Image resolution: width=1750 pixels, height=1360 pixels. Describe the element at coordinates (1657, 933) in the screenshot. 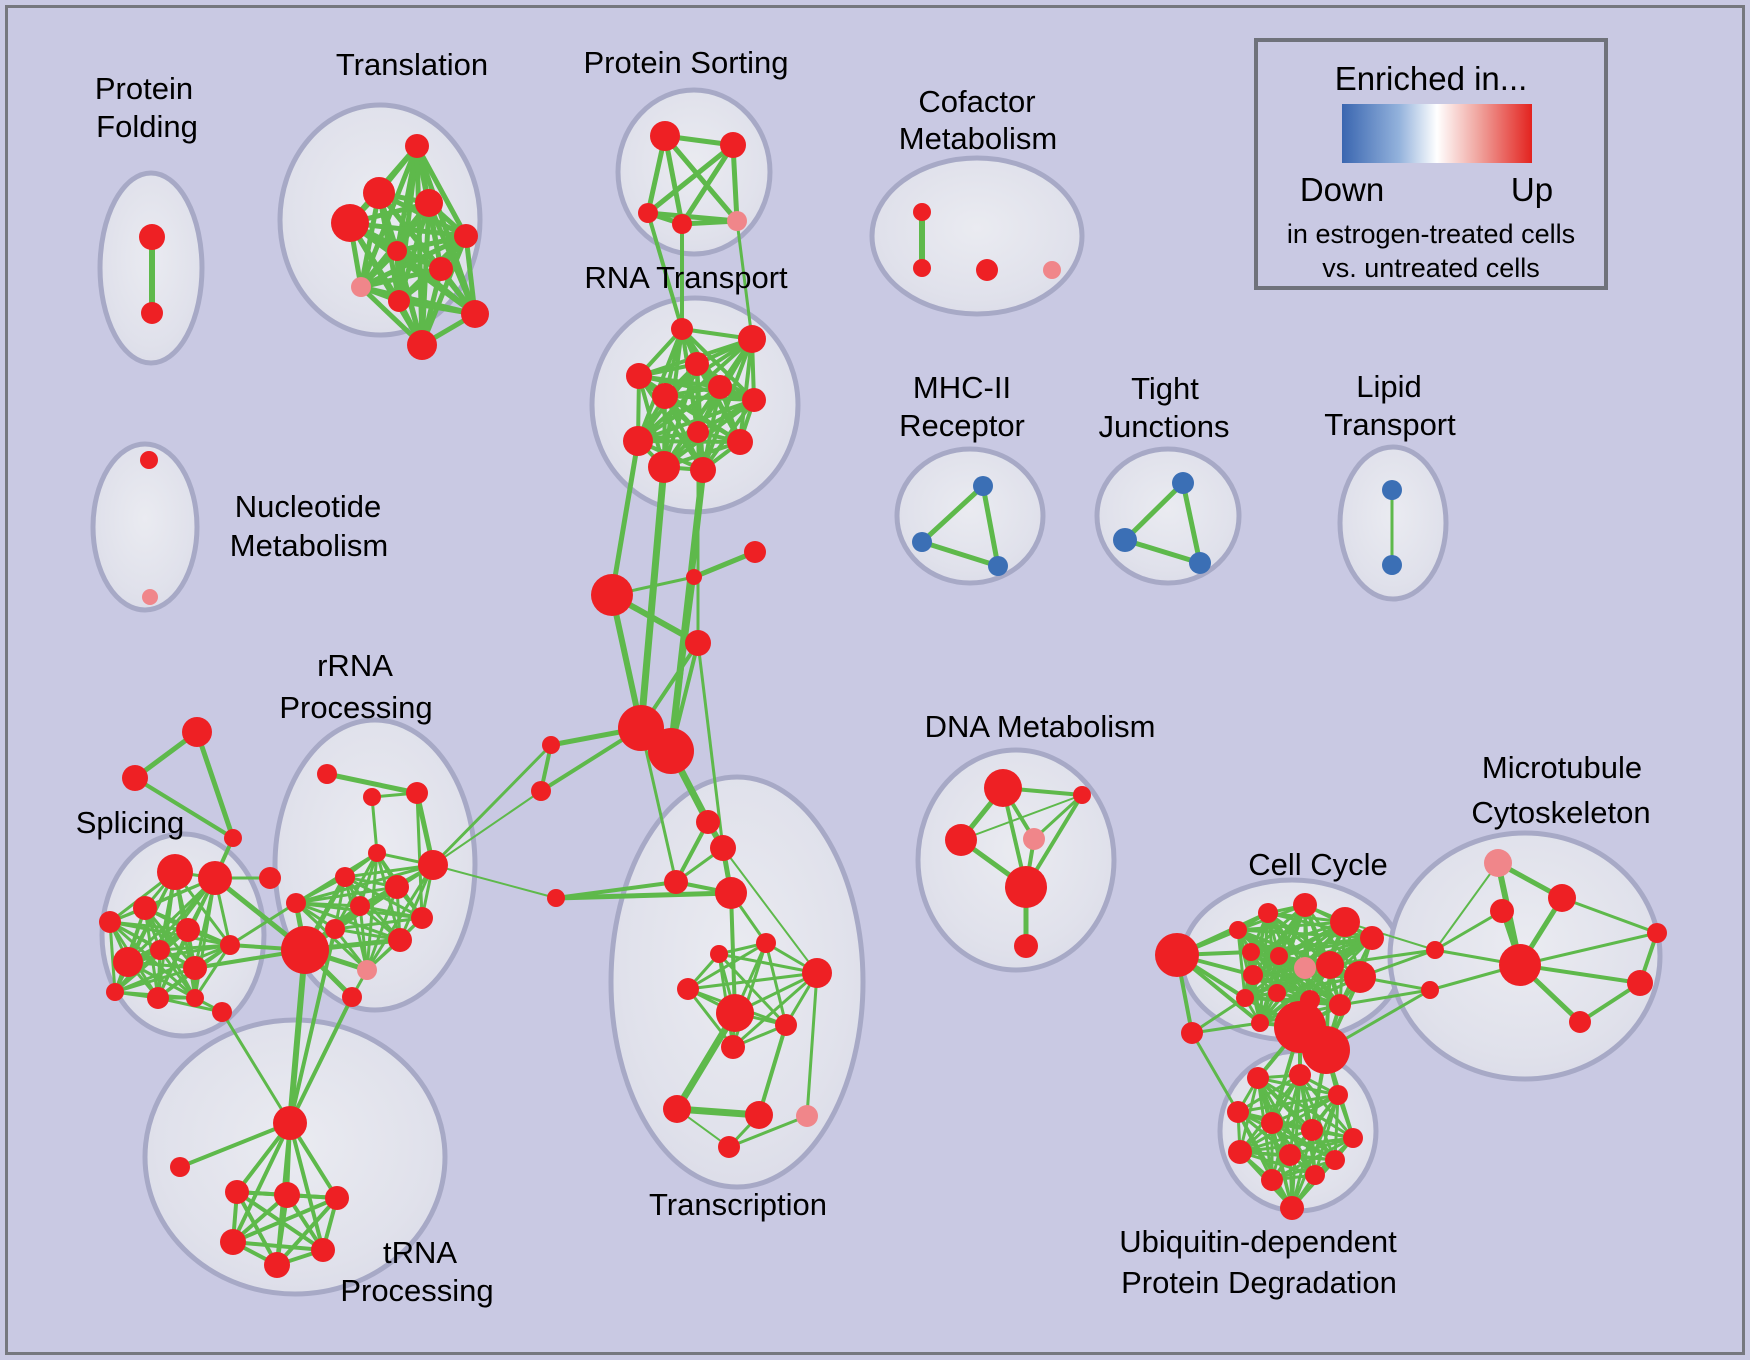

I see `node-mt7` at that location.